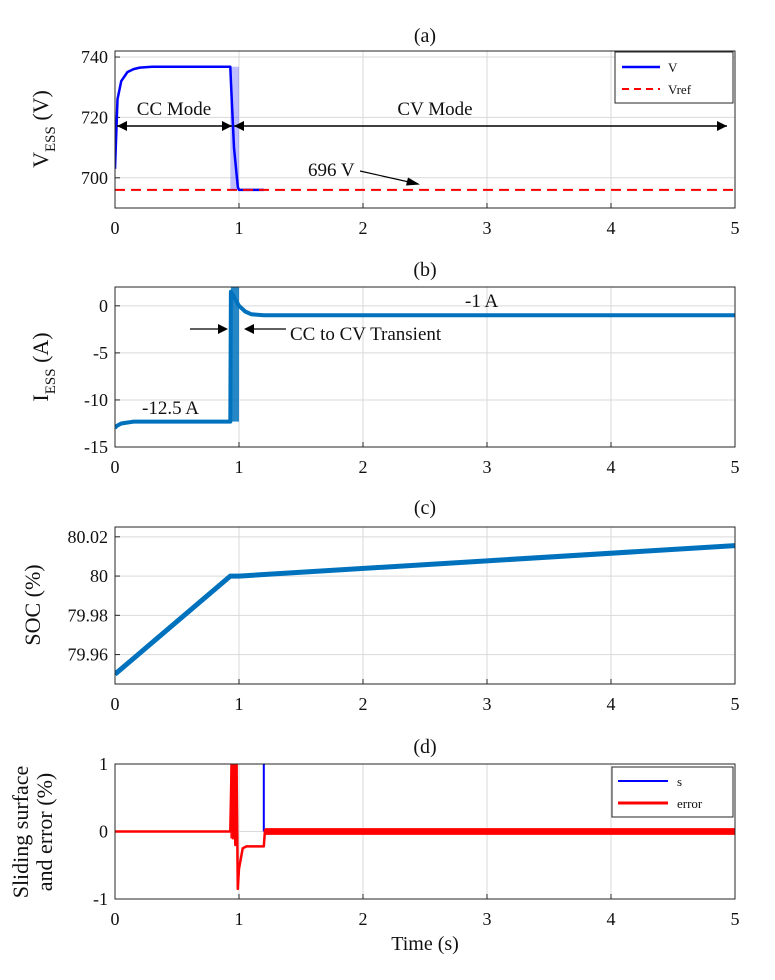  What do you see at coordinates (100, 353) in the screenshot?
I see `panel-b-ytick-label: -5` at bounding box center [100, 353].